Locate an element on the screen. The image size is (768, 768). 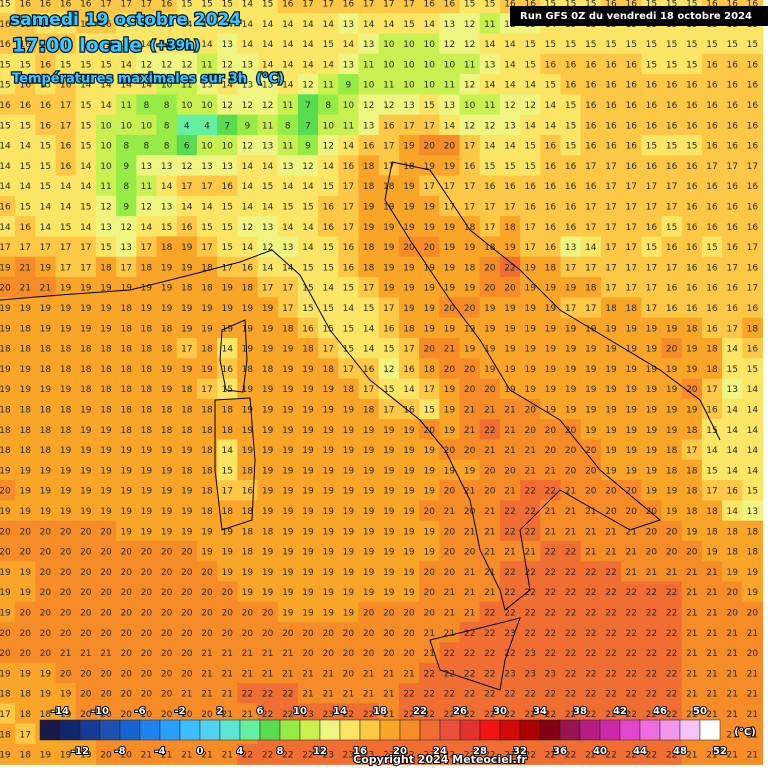
grid-value: 11 is located at coordinates (267, 126).